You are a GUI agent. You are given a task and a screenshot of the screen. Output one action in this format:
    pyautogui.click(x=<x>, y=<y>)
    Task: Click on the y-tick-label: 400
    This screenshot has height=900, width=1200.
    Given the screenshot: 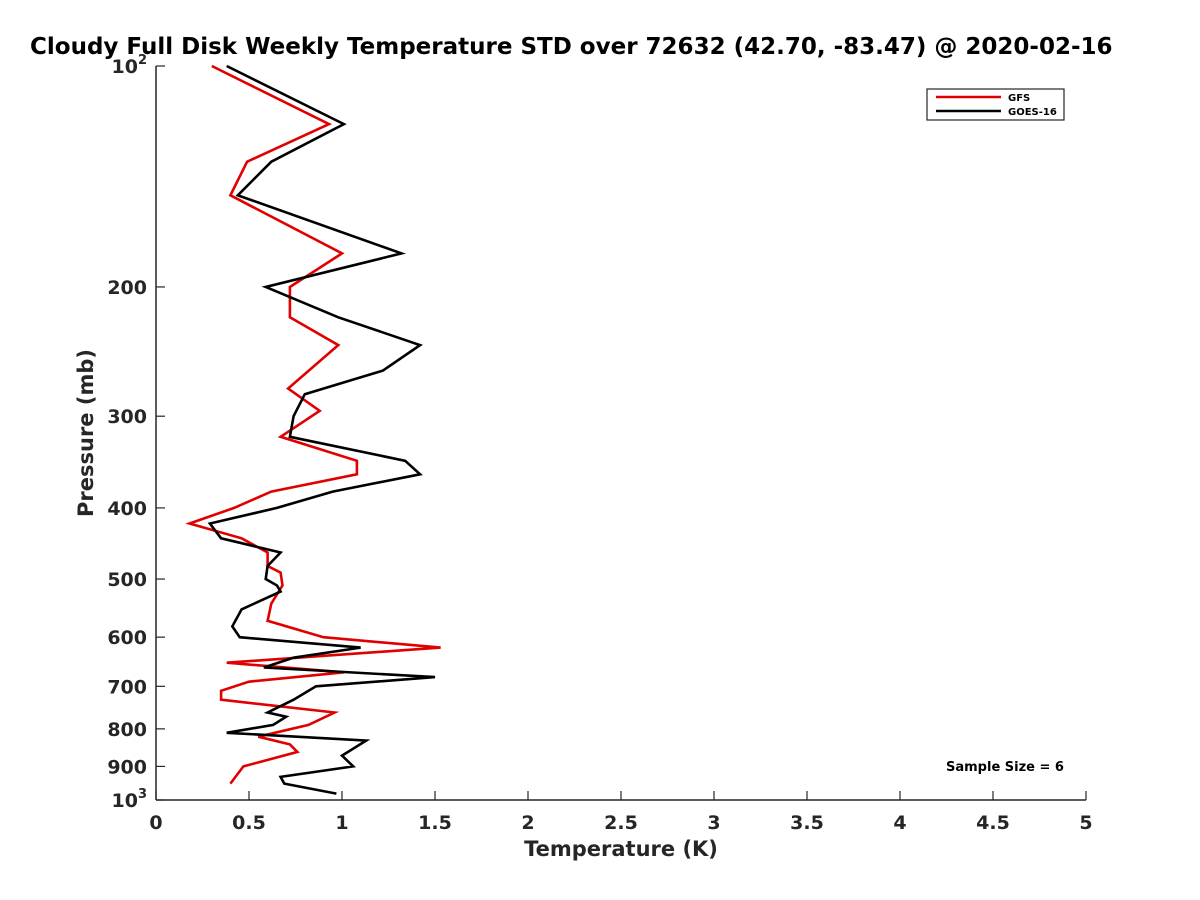 What is the action you would take?
    pyautogui.click(x=127, y=509)
    